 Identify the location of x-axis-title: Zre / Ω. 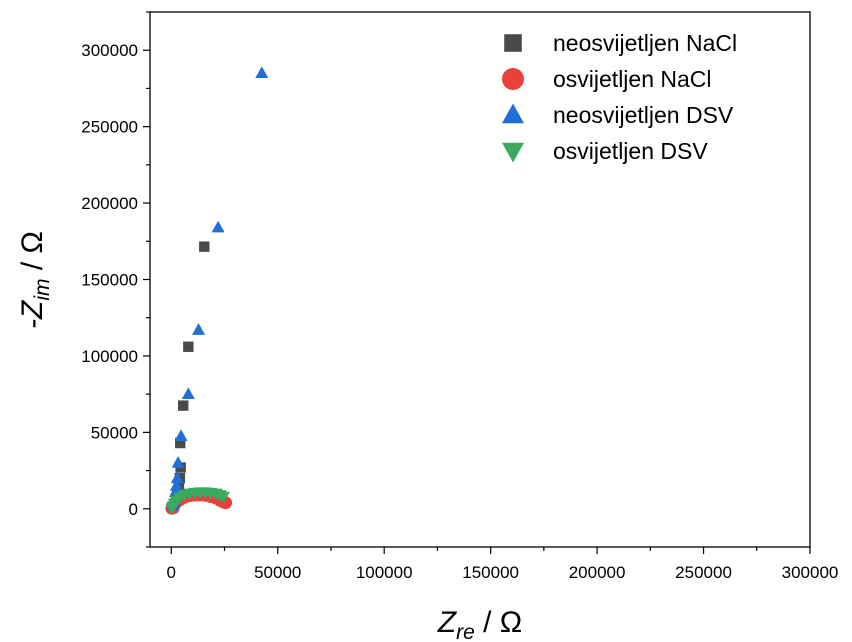
(479, 624).